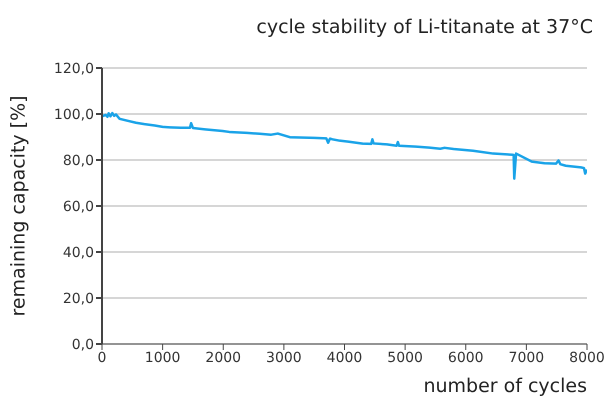 The height and width of the screenshot is (414, 615). Describe the element at coordinates (344, 358) in the screenshot. I see `x-tick-label: 4000` at that location.